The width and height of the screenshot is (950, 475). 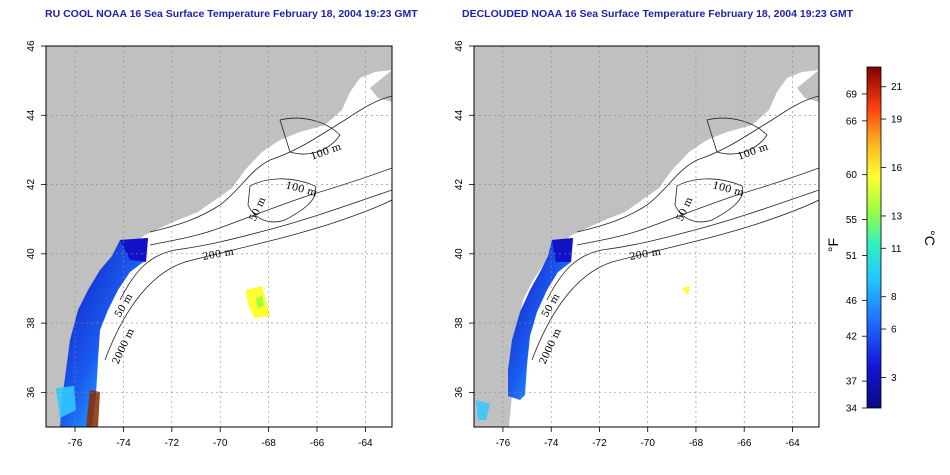 What do you see at coordinates (896, 249) in the screenshot?
I see `celsius-tick-label: 11` at bounding box center [896, 249].